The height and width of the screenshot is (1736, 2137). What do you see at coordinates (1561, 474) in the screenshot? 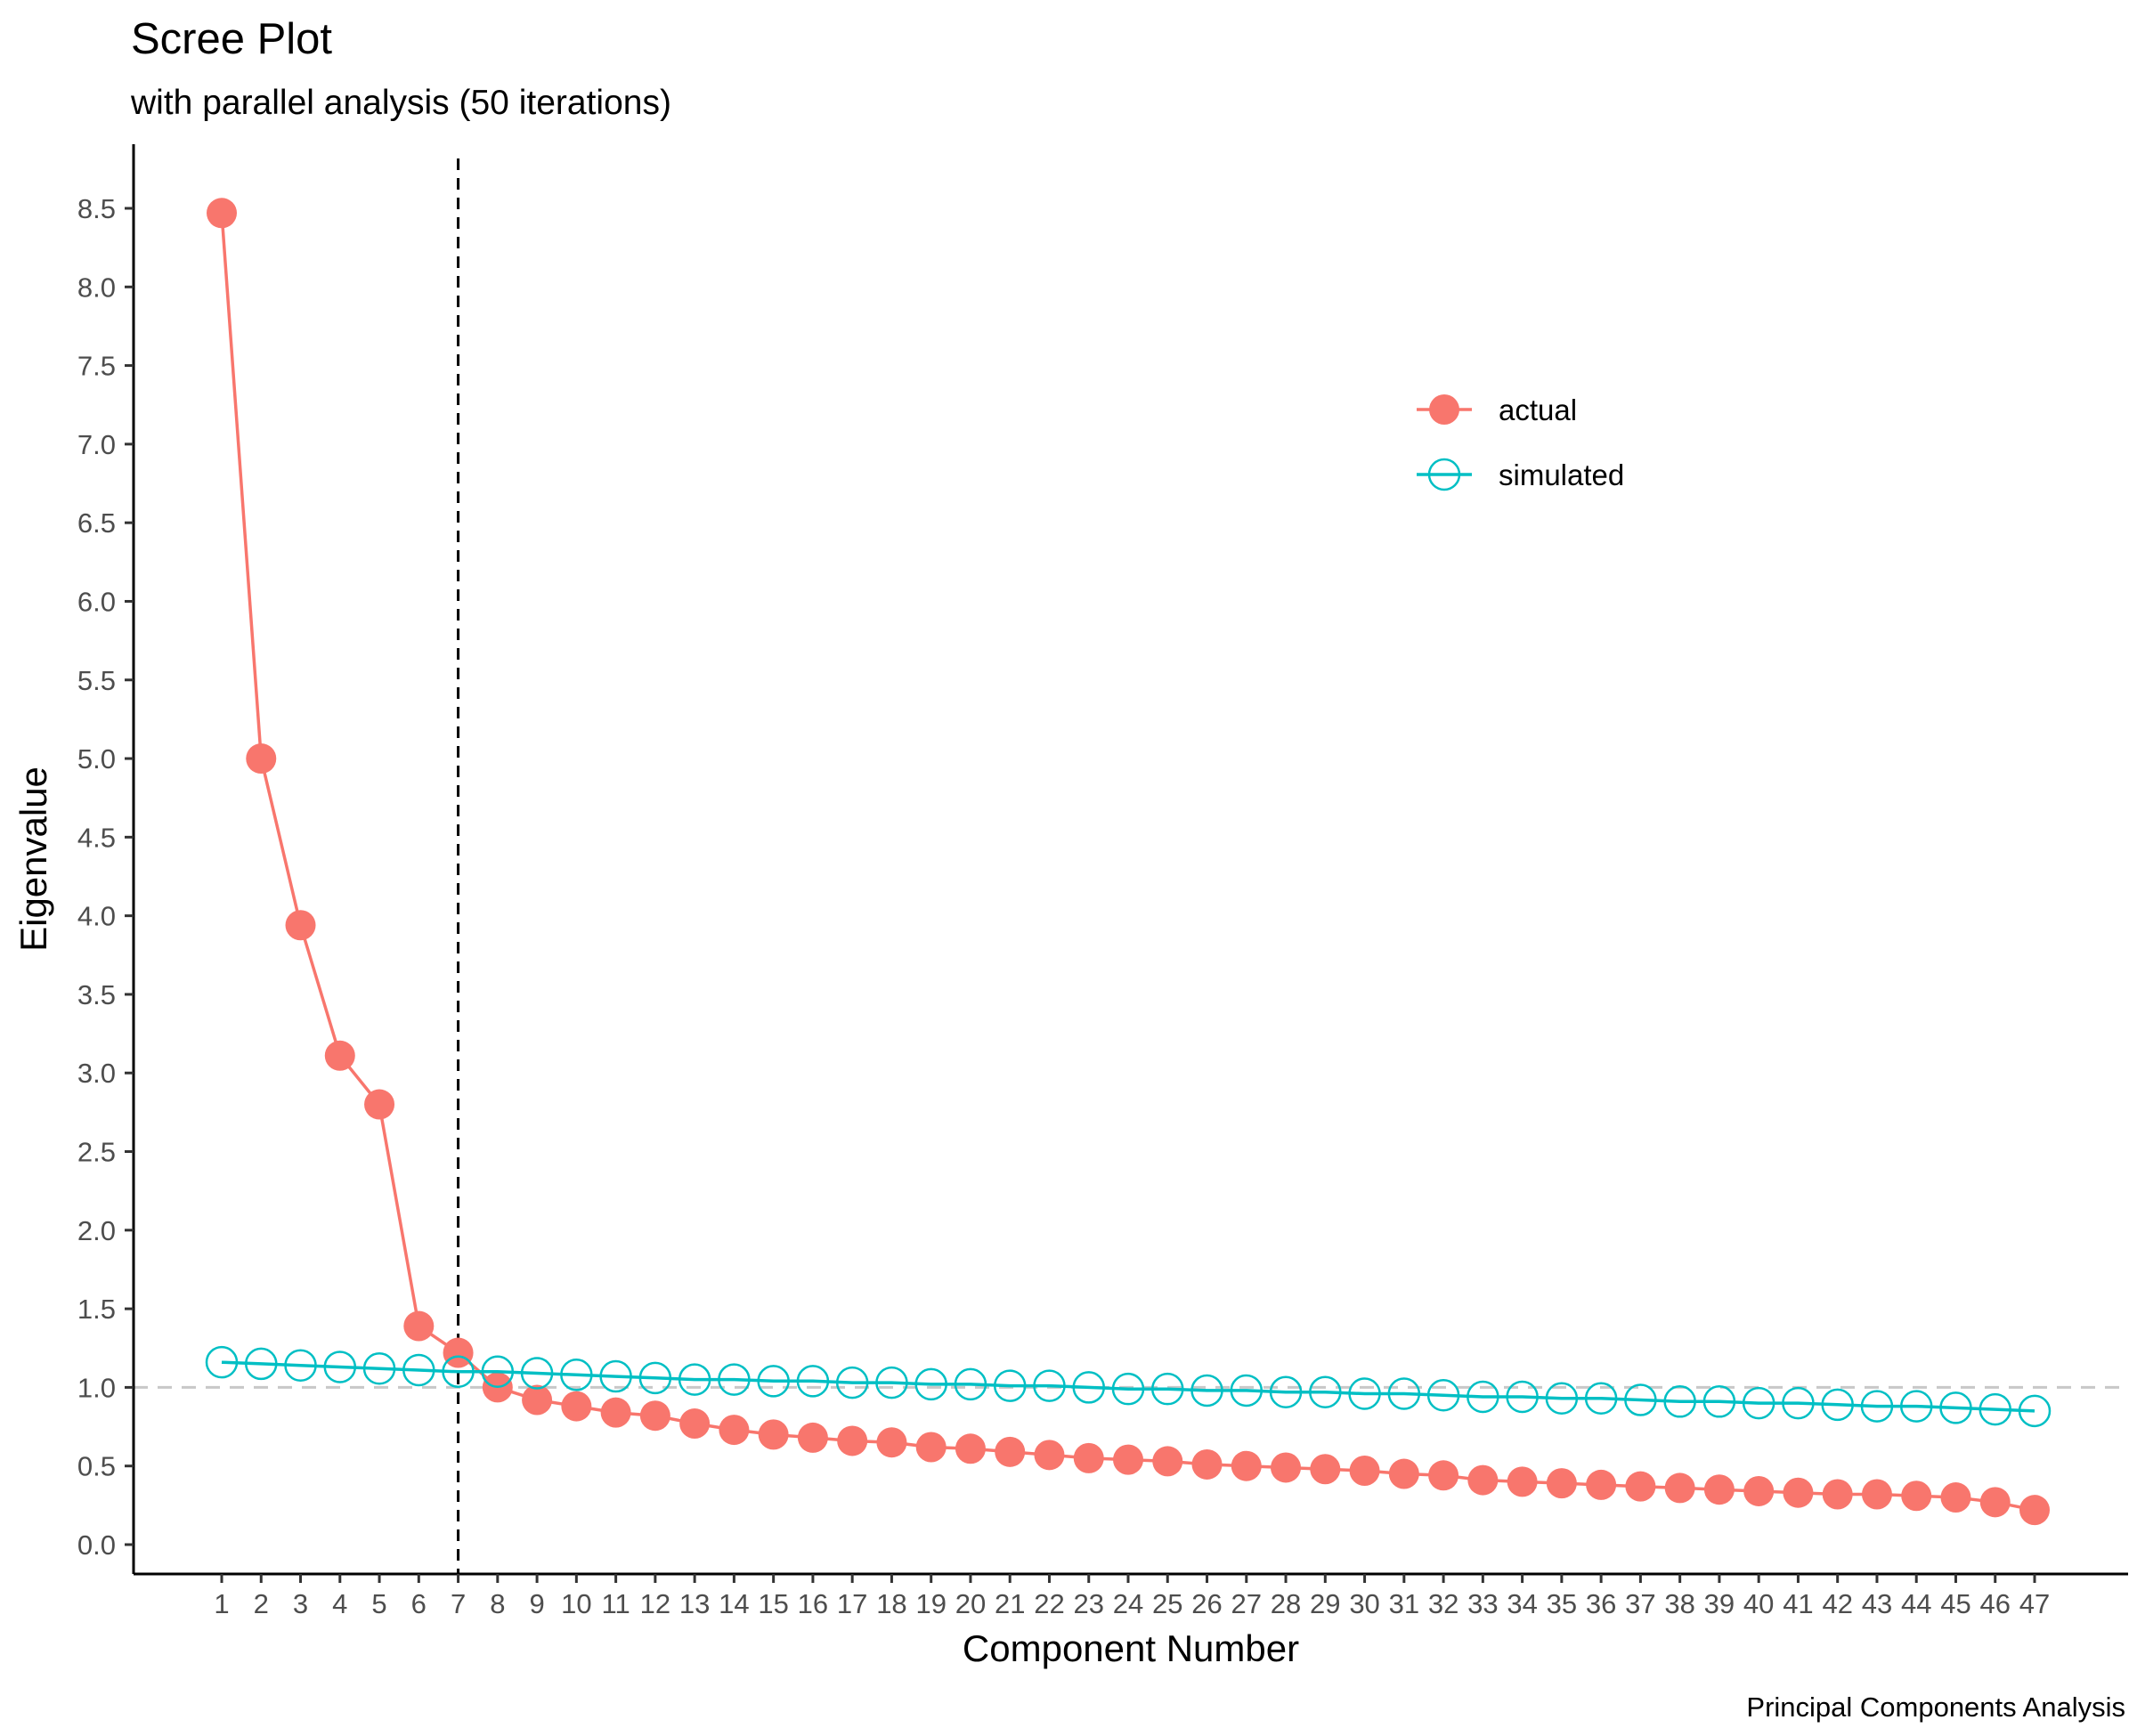
I see `legend-label-simulated: simulated` at bounding box center [1561, 474].